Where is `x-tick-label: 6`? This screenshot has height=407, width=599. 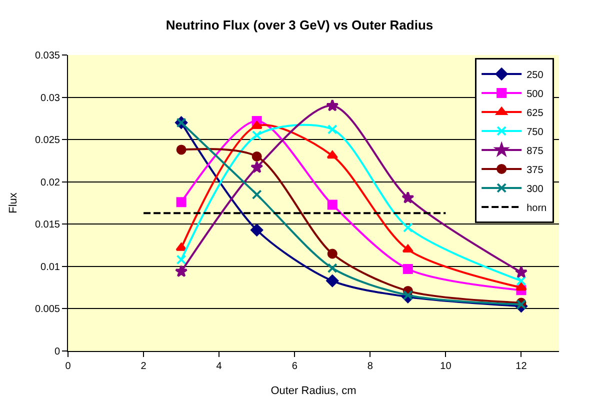 x-tick-label: 6 is located at coordinates (295, 366).